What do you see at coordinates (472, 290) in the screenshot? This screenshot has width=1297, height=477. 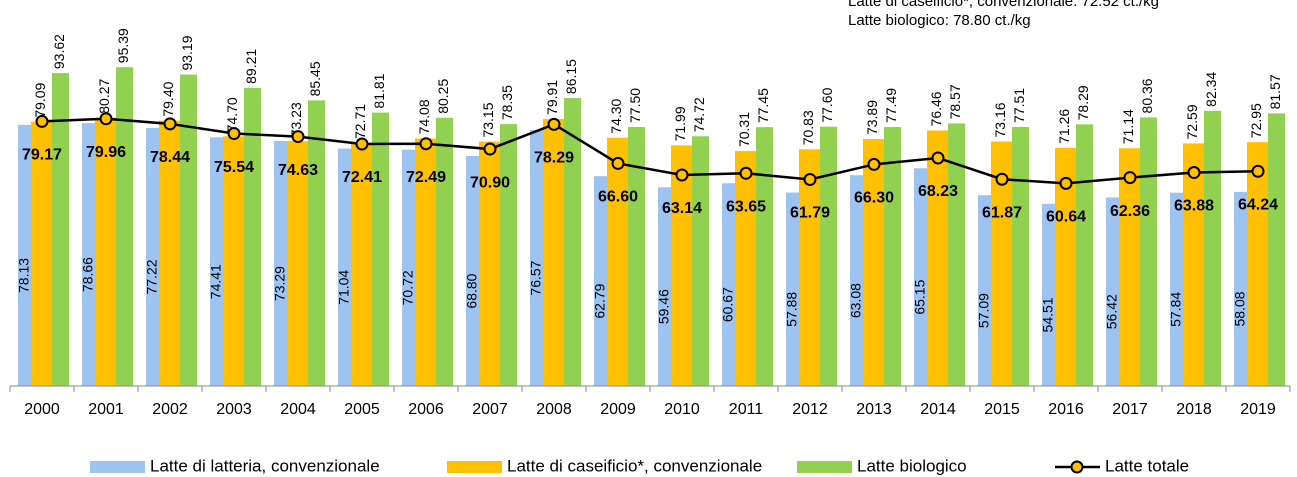 I see `value-label: 68.80` at bounding box center [472, 290].